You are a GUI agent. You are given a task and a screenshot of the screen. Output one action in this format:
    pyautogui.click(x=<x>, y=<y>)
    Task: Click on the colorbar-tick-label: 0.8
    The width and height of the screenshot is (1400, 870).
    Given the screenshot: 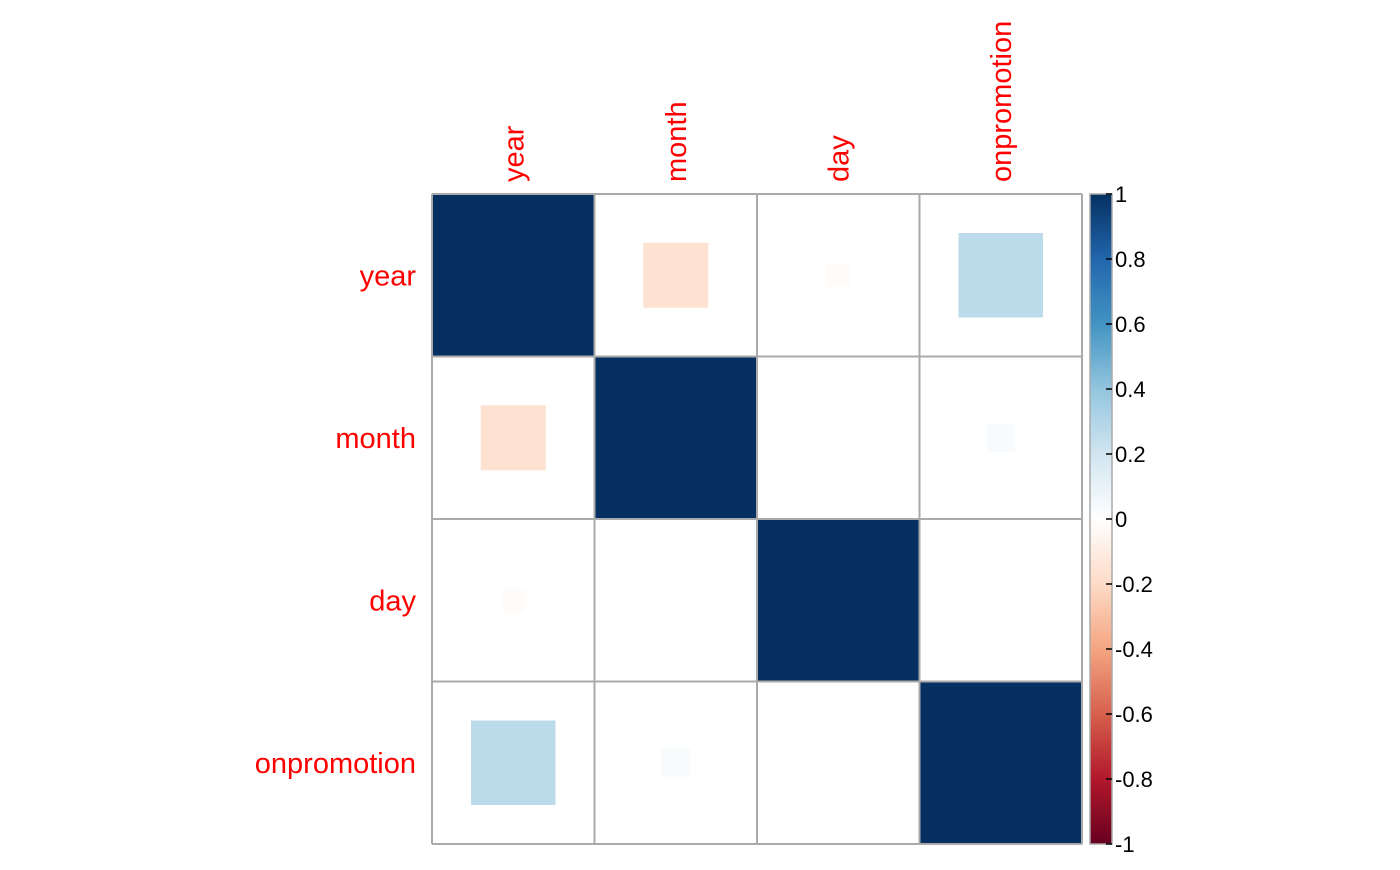 What is the action you would take?
    pyautogui.click(x=1130, y=259)
    